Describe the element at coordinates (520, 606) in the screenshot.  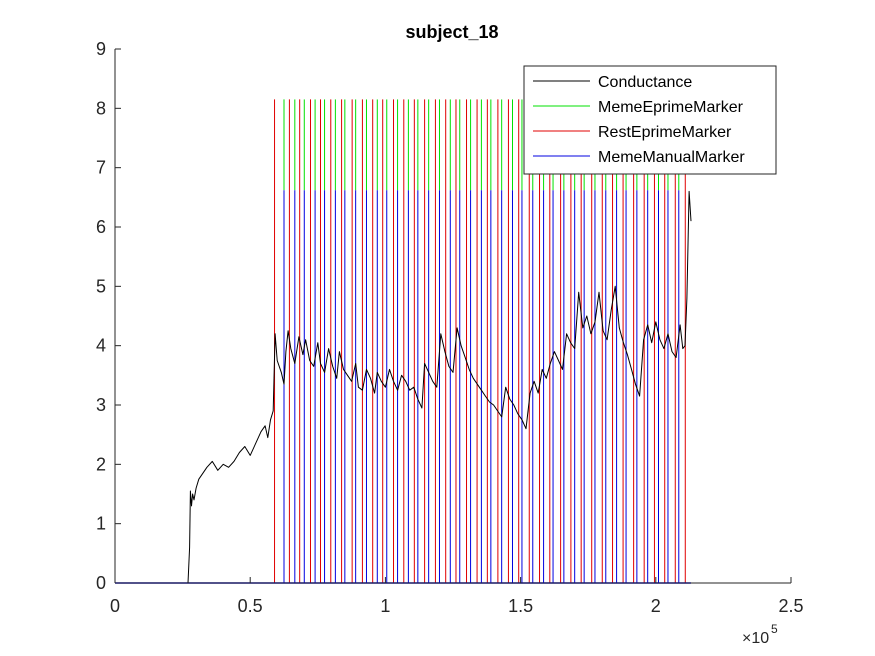
I see `x-tick-label-3: 1.5` at that location.